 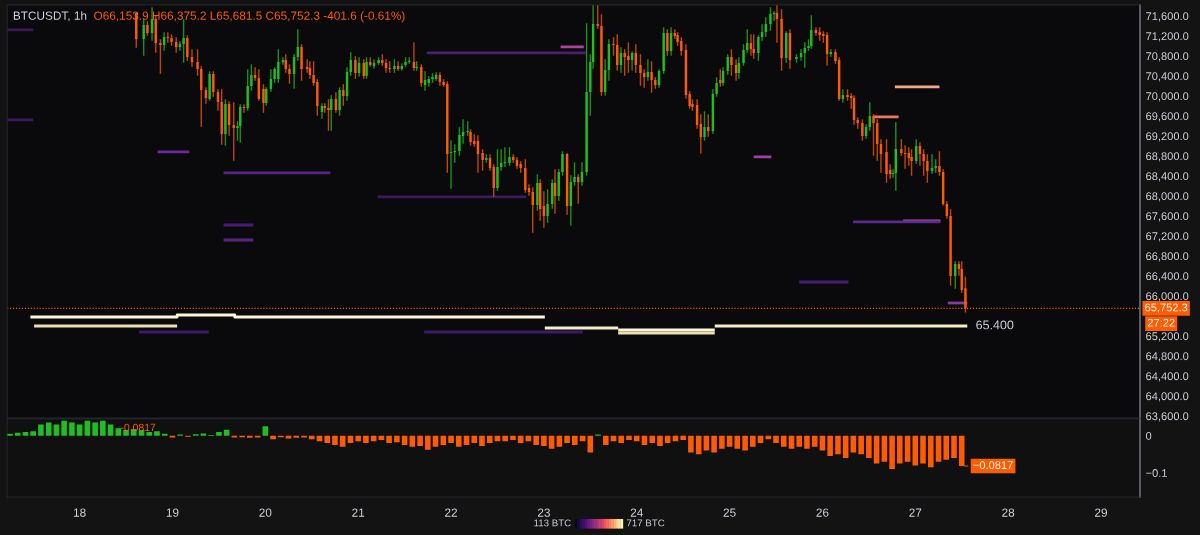 I want to click on x-tick-label: 29, so click(x=1101, y=512).